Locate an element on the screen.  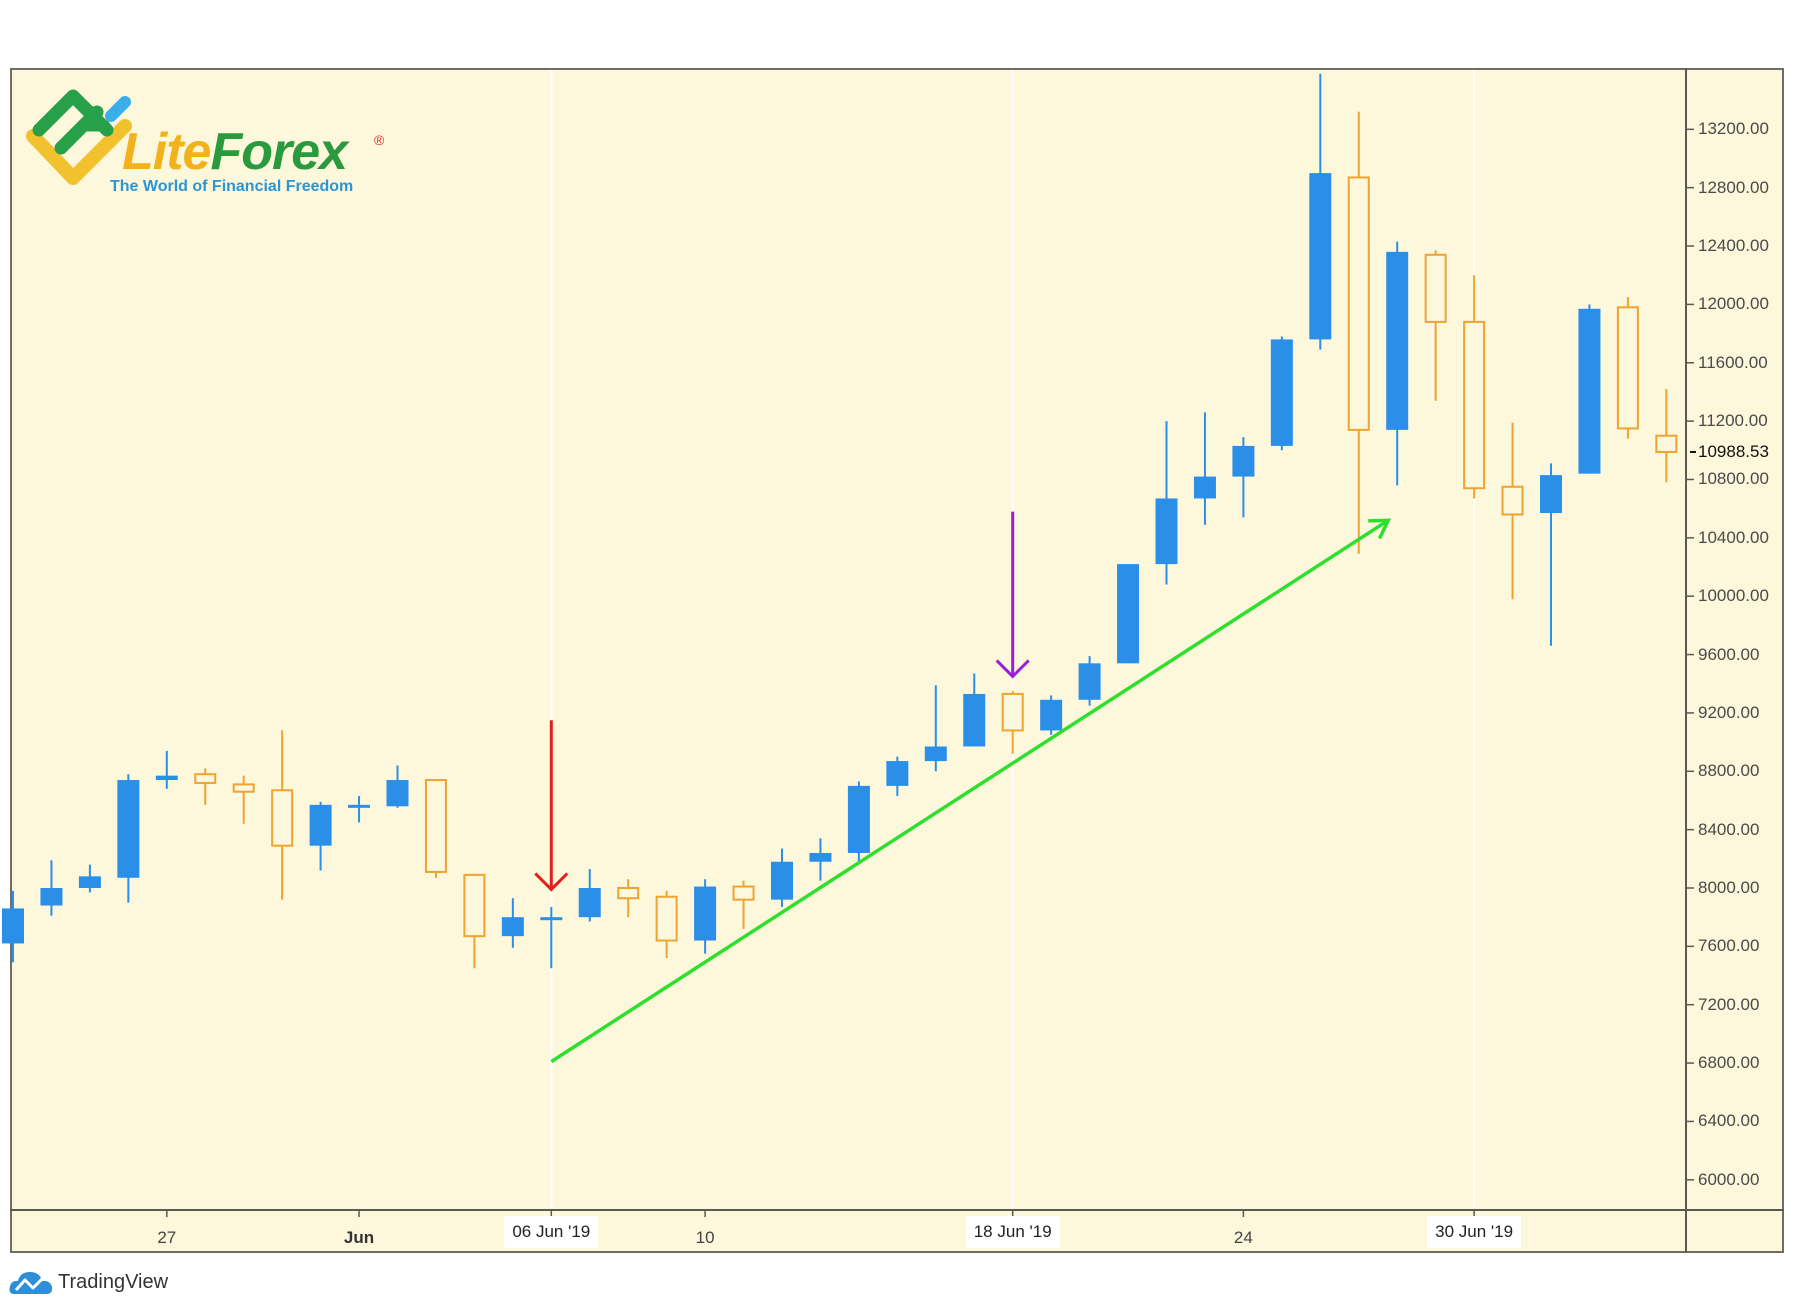
price-tick-label: 10400.00 is located at coordinates (1733, 537).